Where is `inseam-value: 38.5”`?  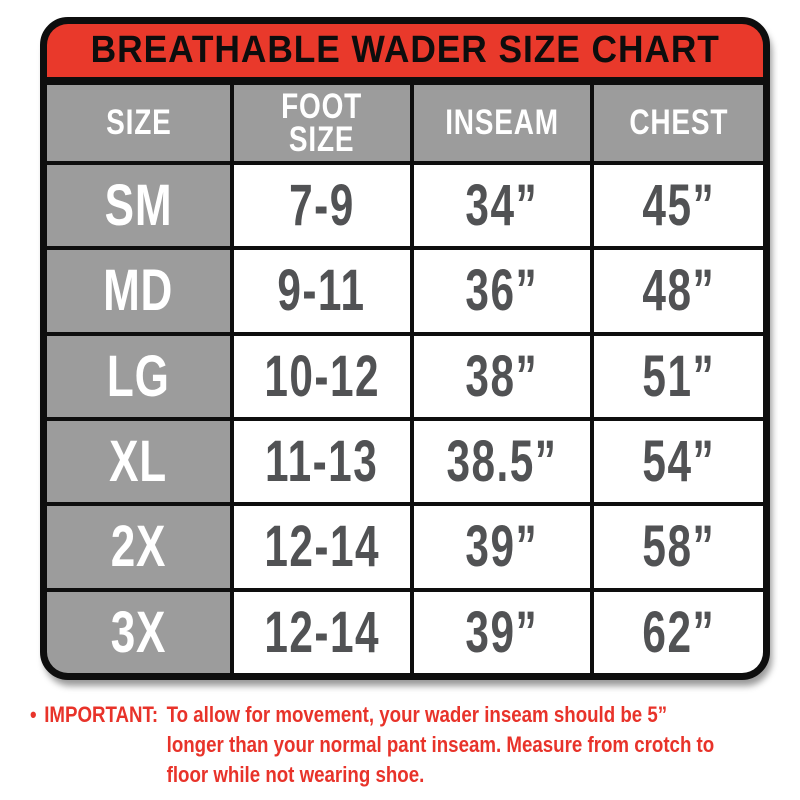 inseam-value: 38.5” is located at coordinates (502, 462).